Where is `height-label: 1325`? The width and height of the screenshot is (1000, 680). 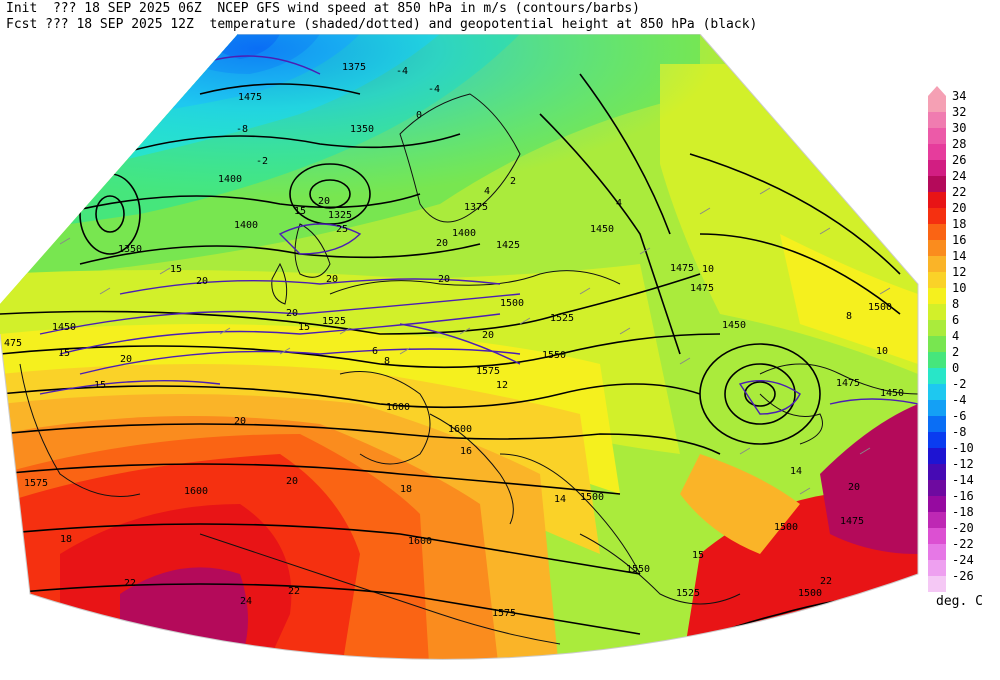
height-label: 1325 is located at coordinates (340, 215).